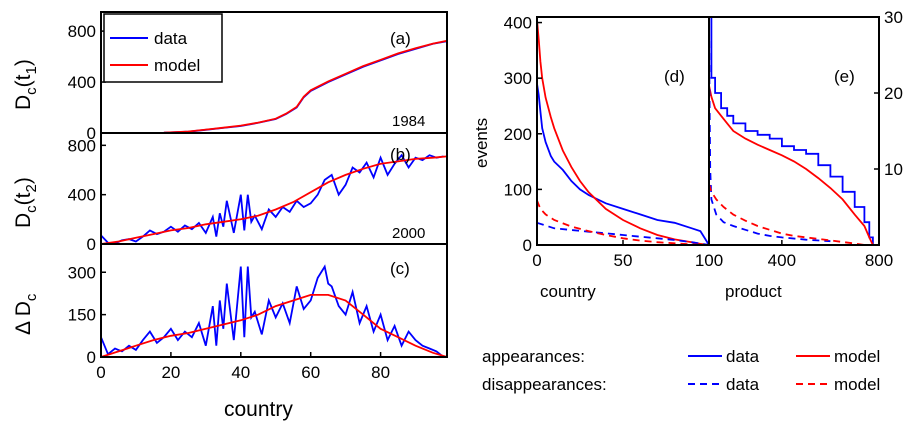 The width and height of the screenshot is (917, 423). I want to click on legend-box, so click(163, 48).